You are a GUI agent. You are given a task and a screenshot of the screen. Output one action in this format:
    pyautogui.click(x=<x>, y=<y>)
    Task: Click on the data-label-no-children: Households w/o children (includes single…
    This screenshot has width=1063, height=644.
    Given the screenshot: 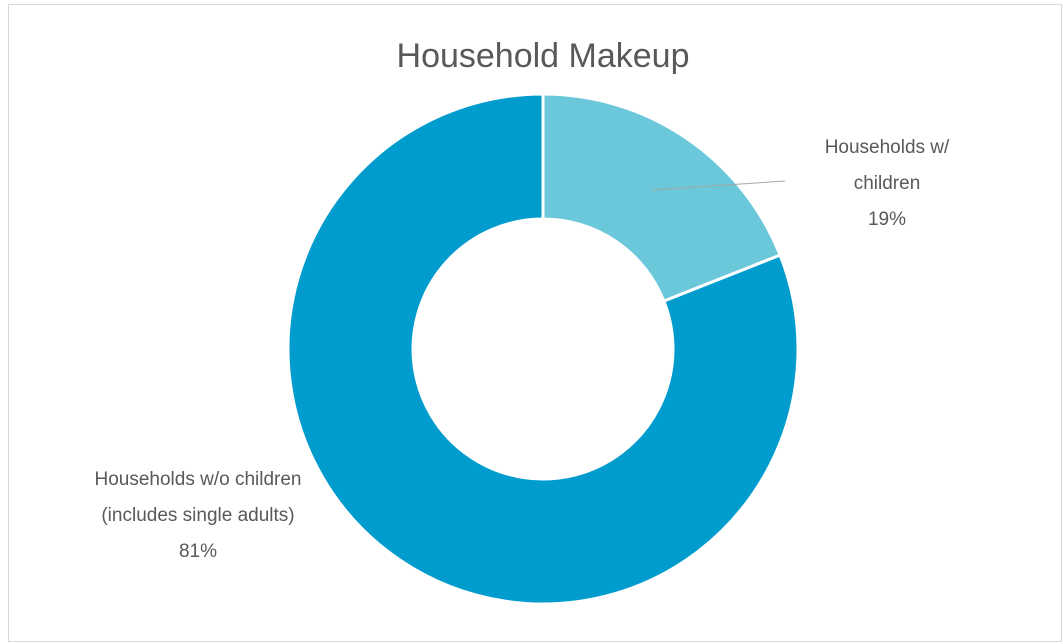 What is the action you would take?
    pyautogui.click(x=197, y=515)
    